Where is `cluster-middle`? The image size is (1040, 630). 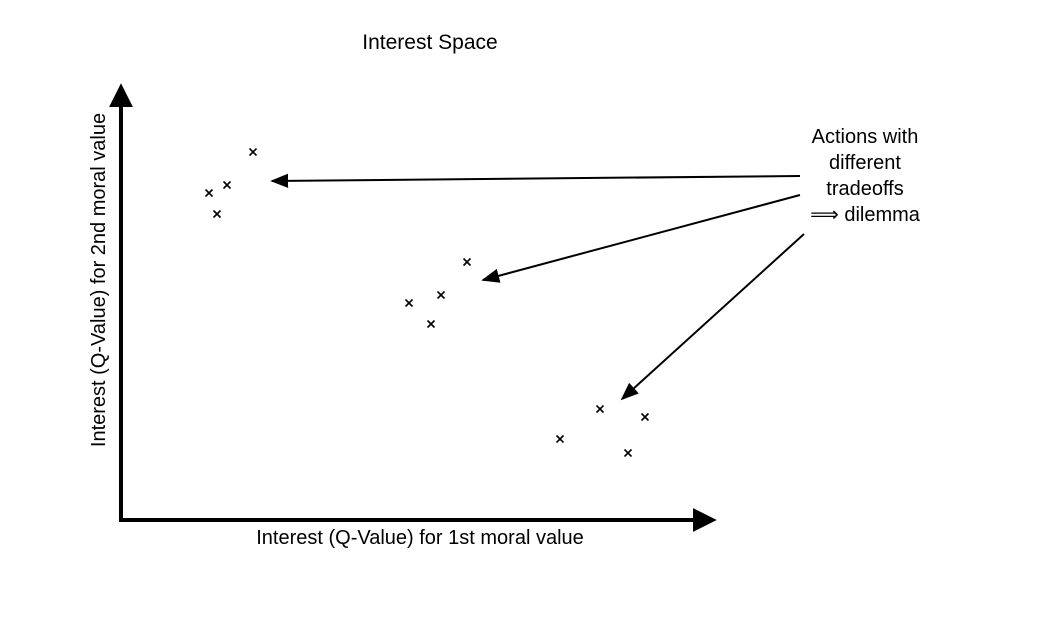 cluster-middle is located at coordinates (438, 293).